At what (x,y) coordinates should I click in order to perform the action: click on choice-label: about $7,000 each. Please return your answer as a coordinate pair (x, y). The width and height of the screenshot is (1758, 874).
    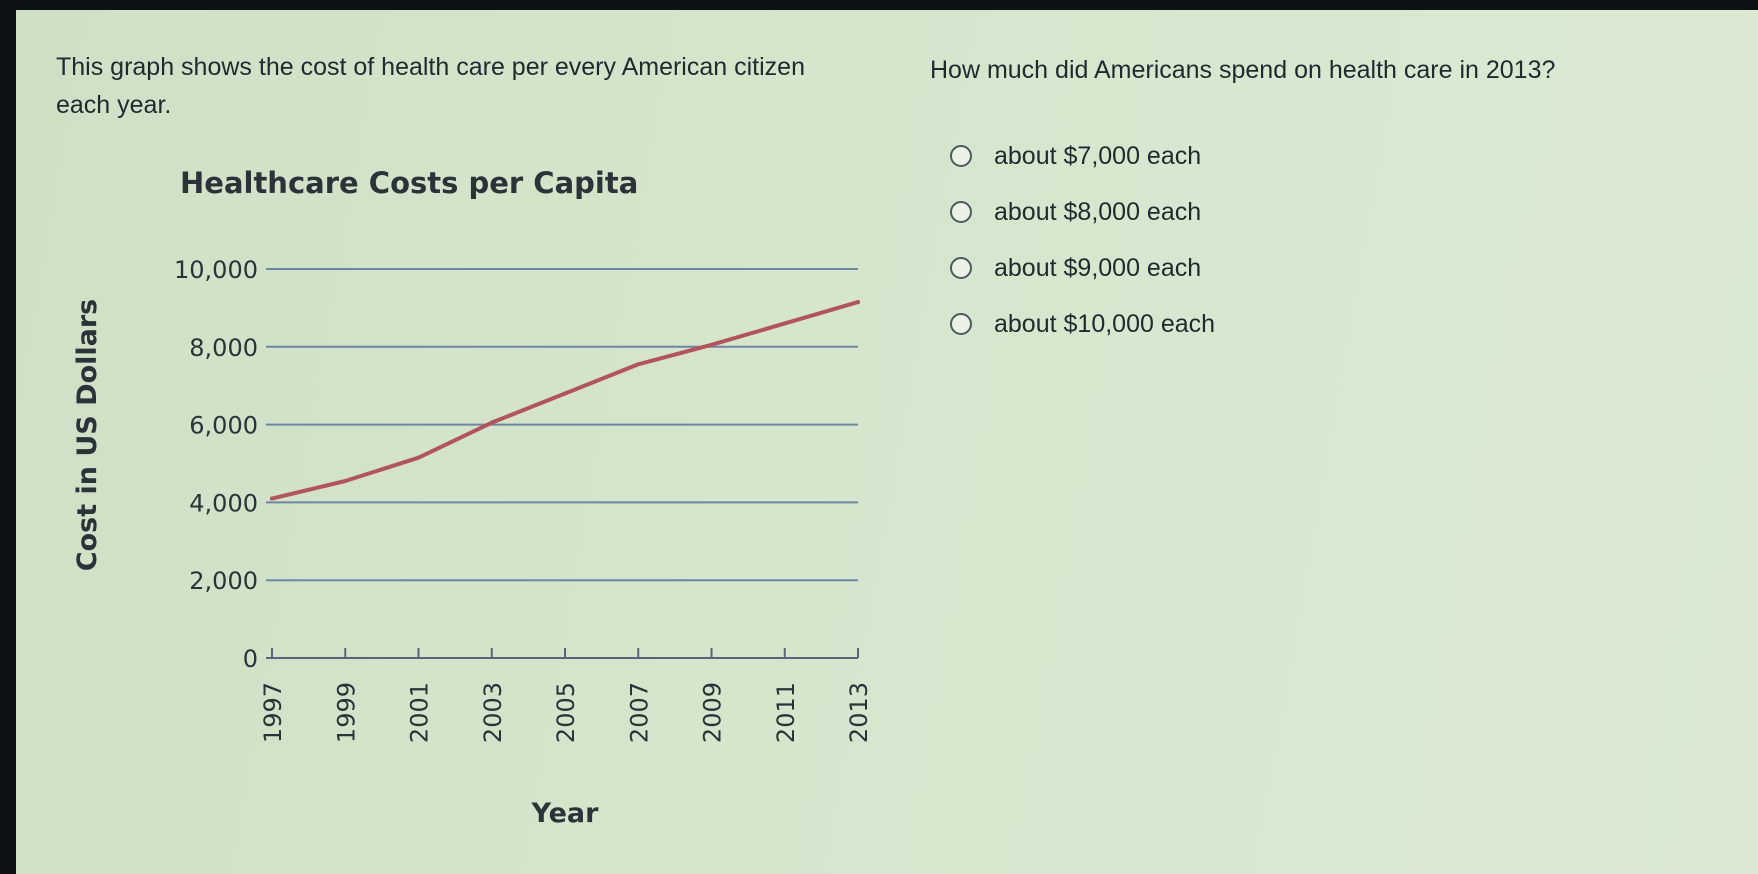
    Looking at the image, I should click on (1098, 155).